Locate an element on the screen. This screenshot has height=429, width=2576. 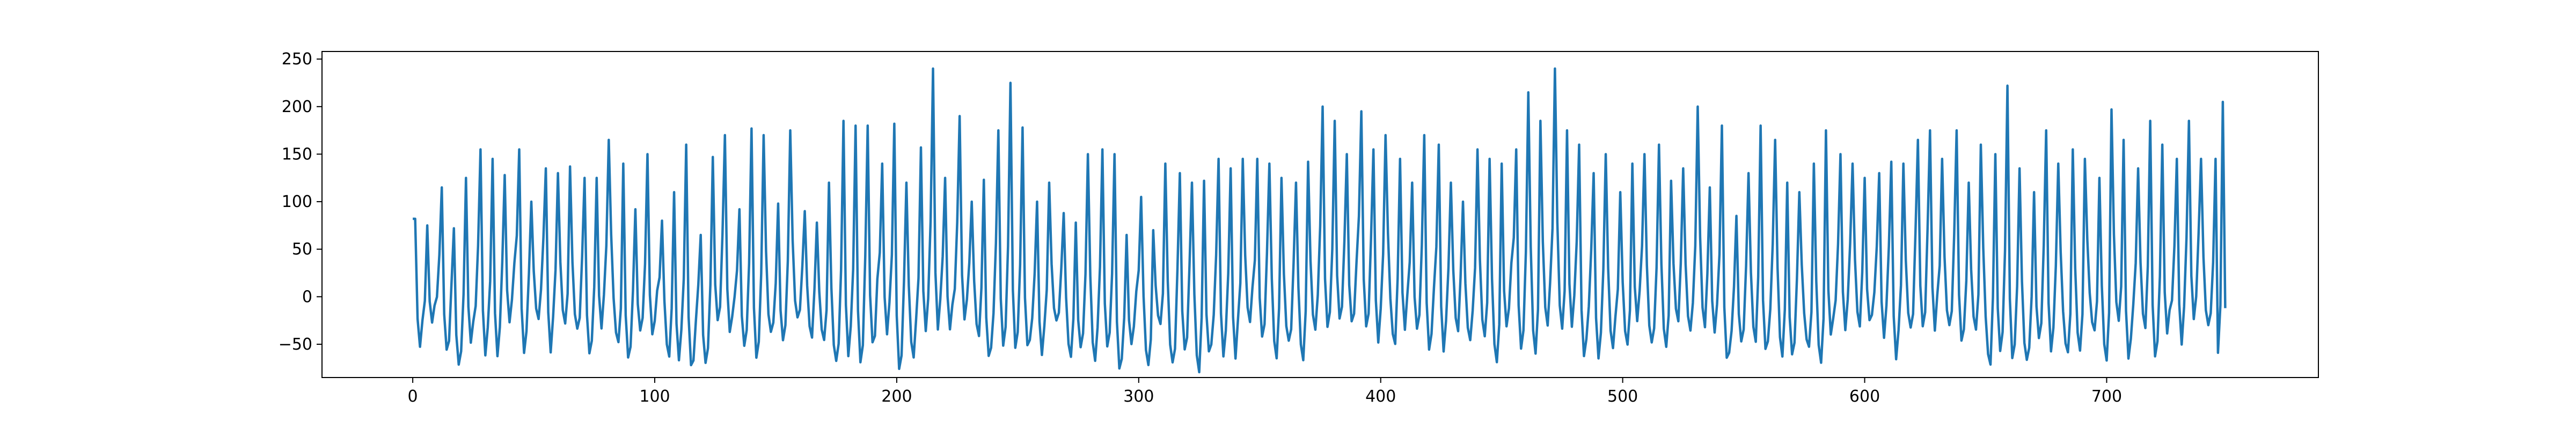
x-tick-label: 500 is located at coordinates (1622, 396).